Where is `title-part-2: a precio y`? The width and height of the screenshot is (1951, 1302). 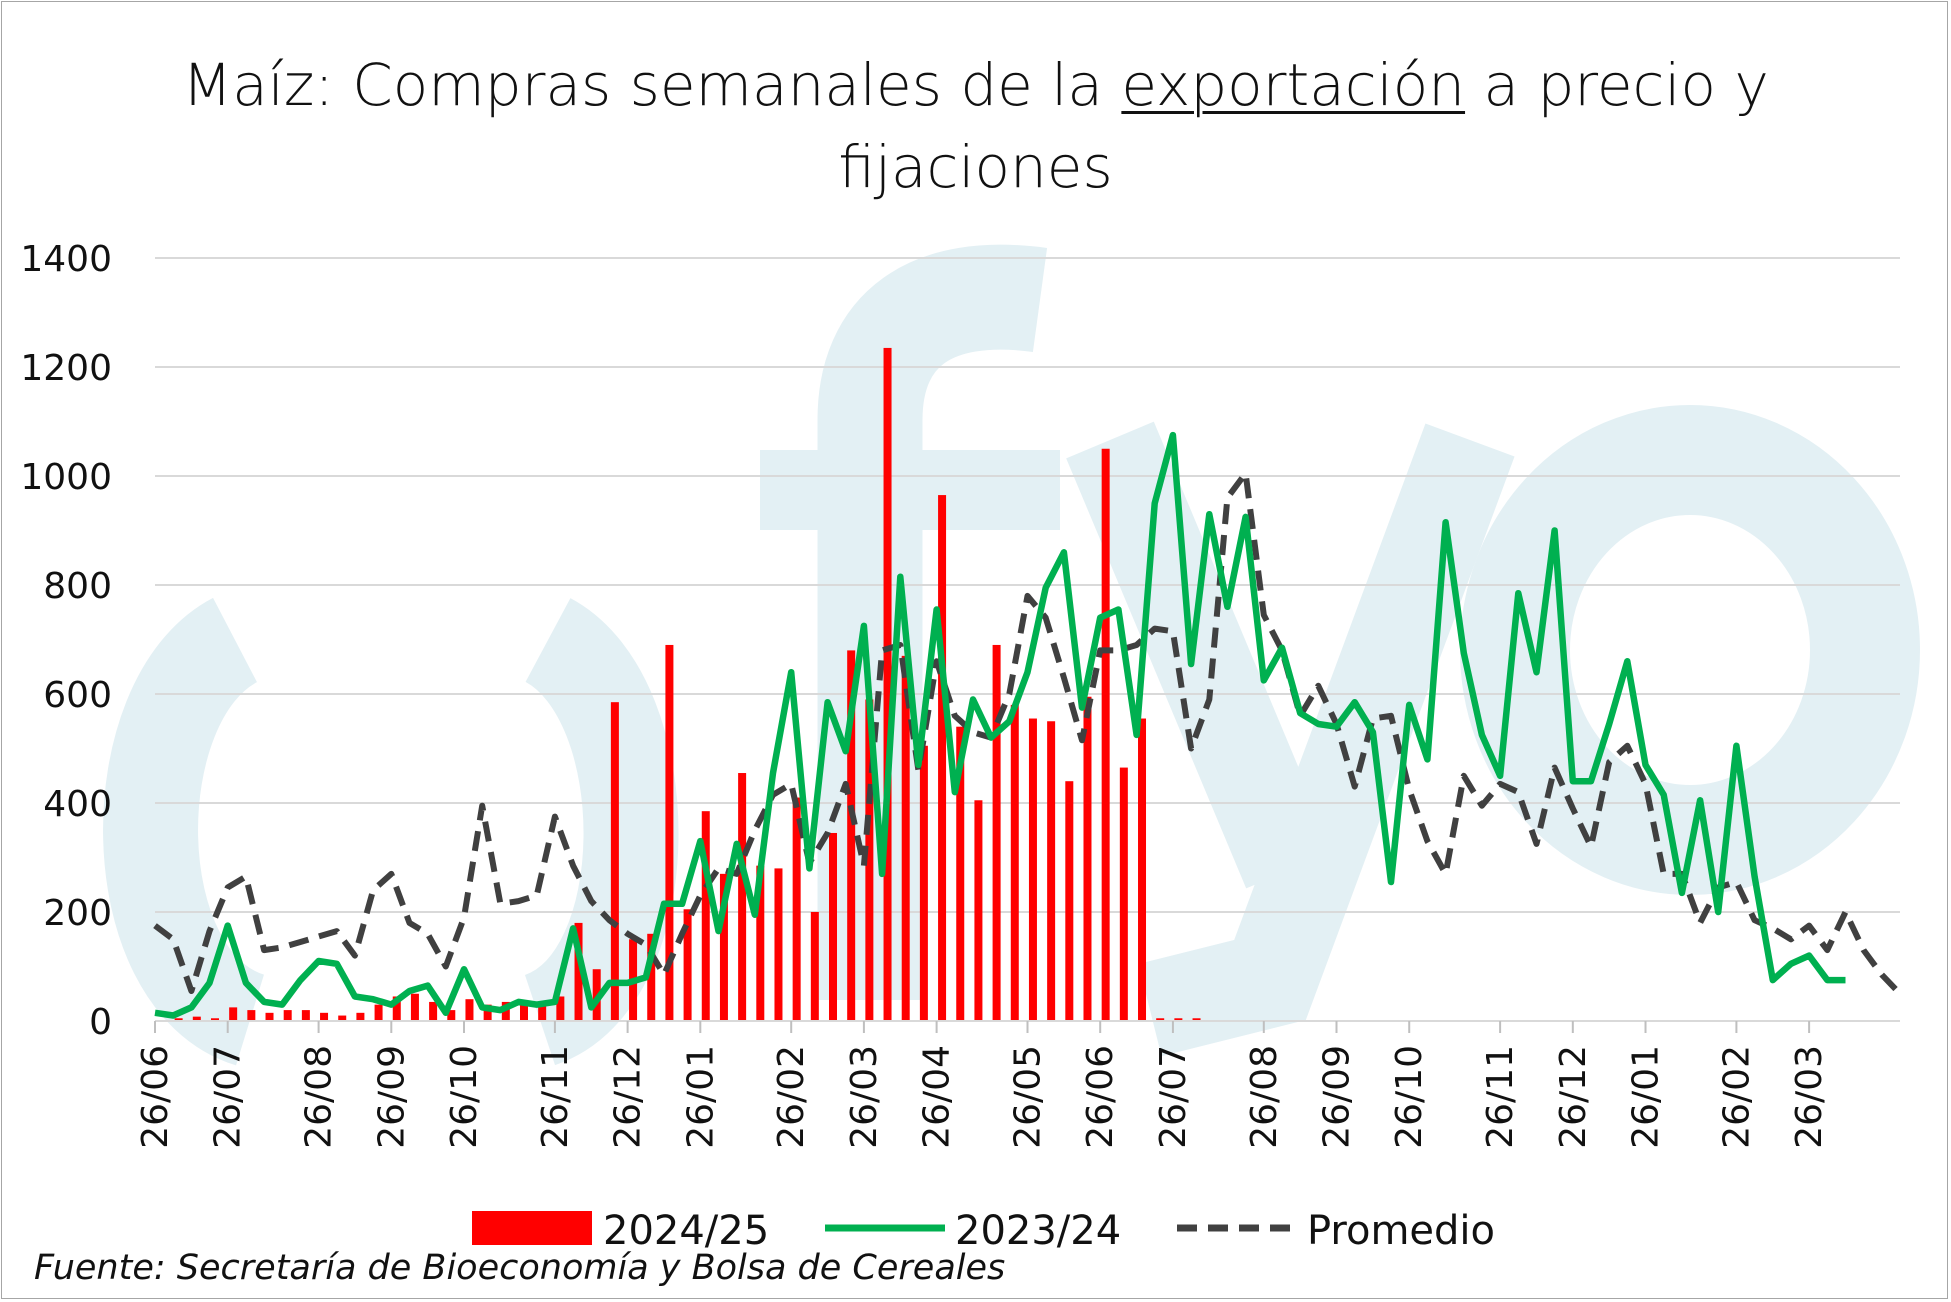
title-part-2: a precio y is located at coordinates (1617, 85).